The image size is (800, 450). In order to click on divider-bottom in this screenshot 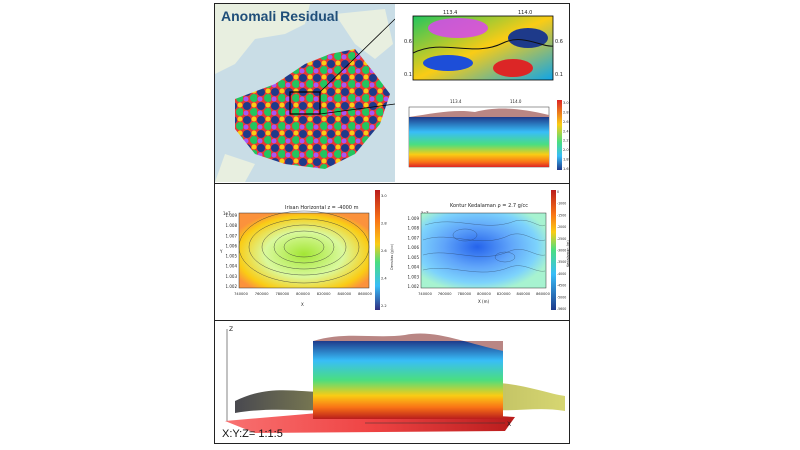, I will do `click(392, 320)`.